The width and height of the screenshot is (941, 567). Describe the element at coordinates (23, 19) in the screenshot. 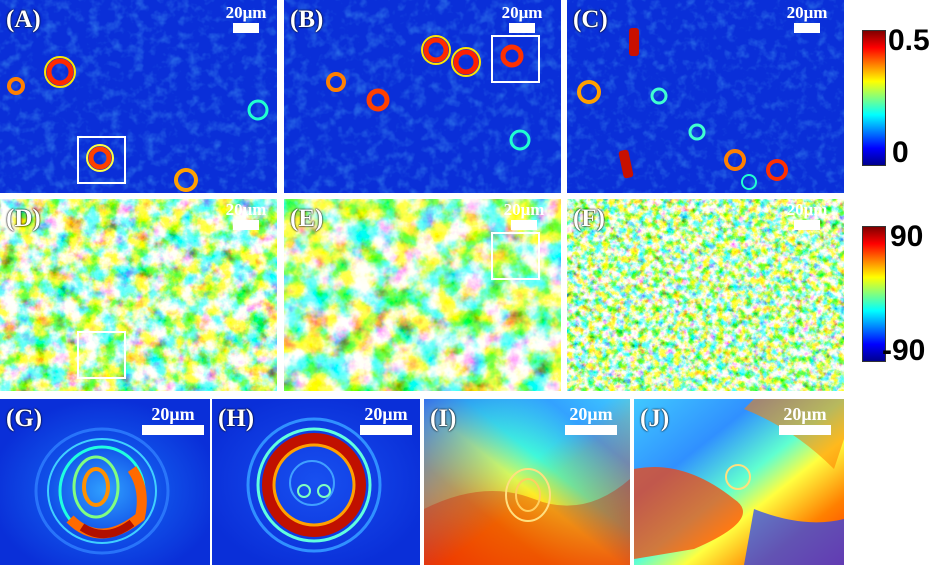

I see `panel-label: (A)` at that location.